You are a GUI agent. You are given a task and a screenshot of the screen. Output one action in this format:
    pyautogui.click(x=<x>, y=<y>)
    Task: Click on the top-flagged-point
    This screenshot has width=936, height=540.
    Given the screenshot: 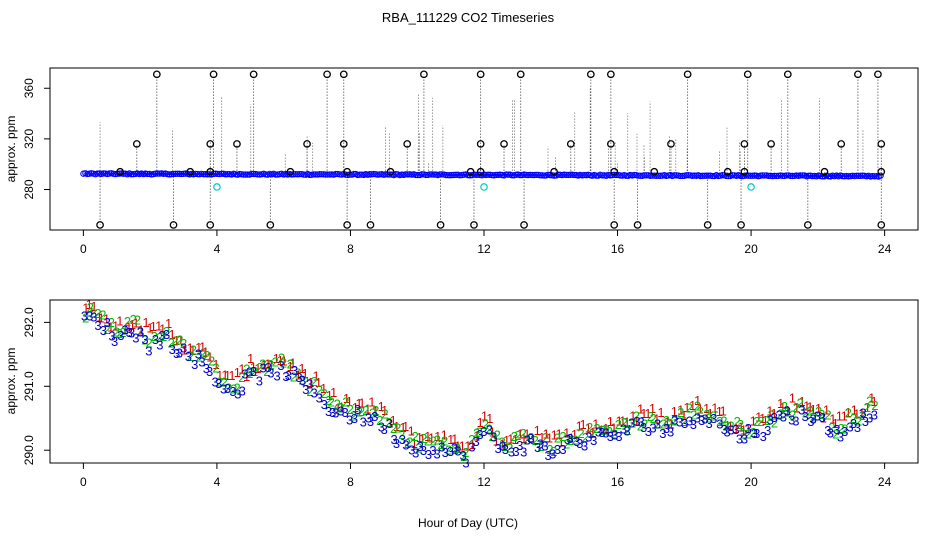 What is the action you would take?
    pyautogui.click(x=217, y=187)
    